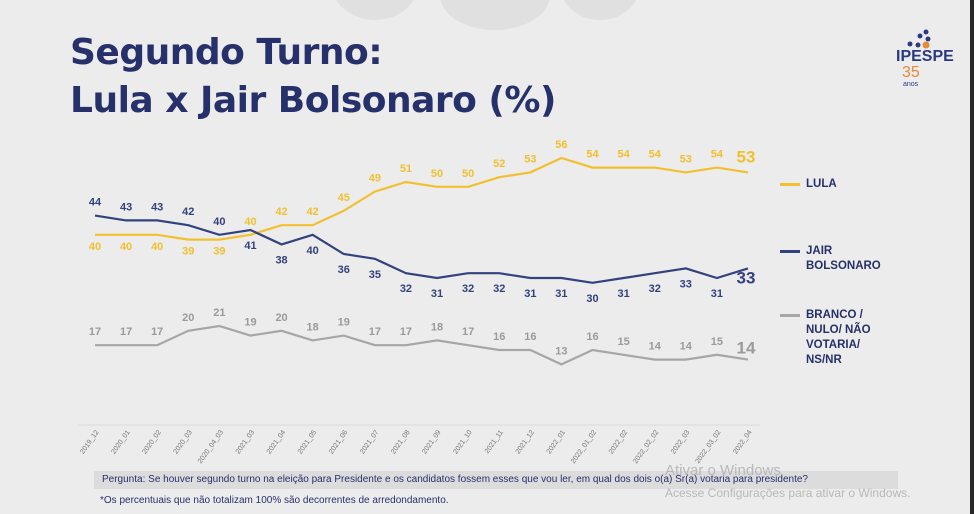 This screenshot has height=514, width=974. I want to click on data-label: 43, so click(157, 207).